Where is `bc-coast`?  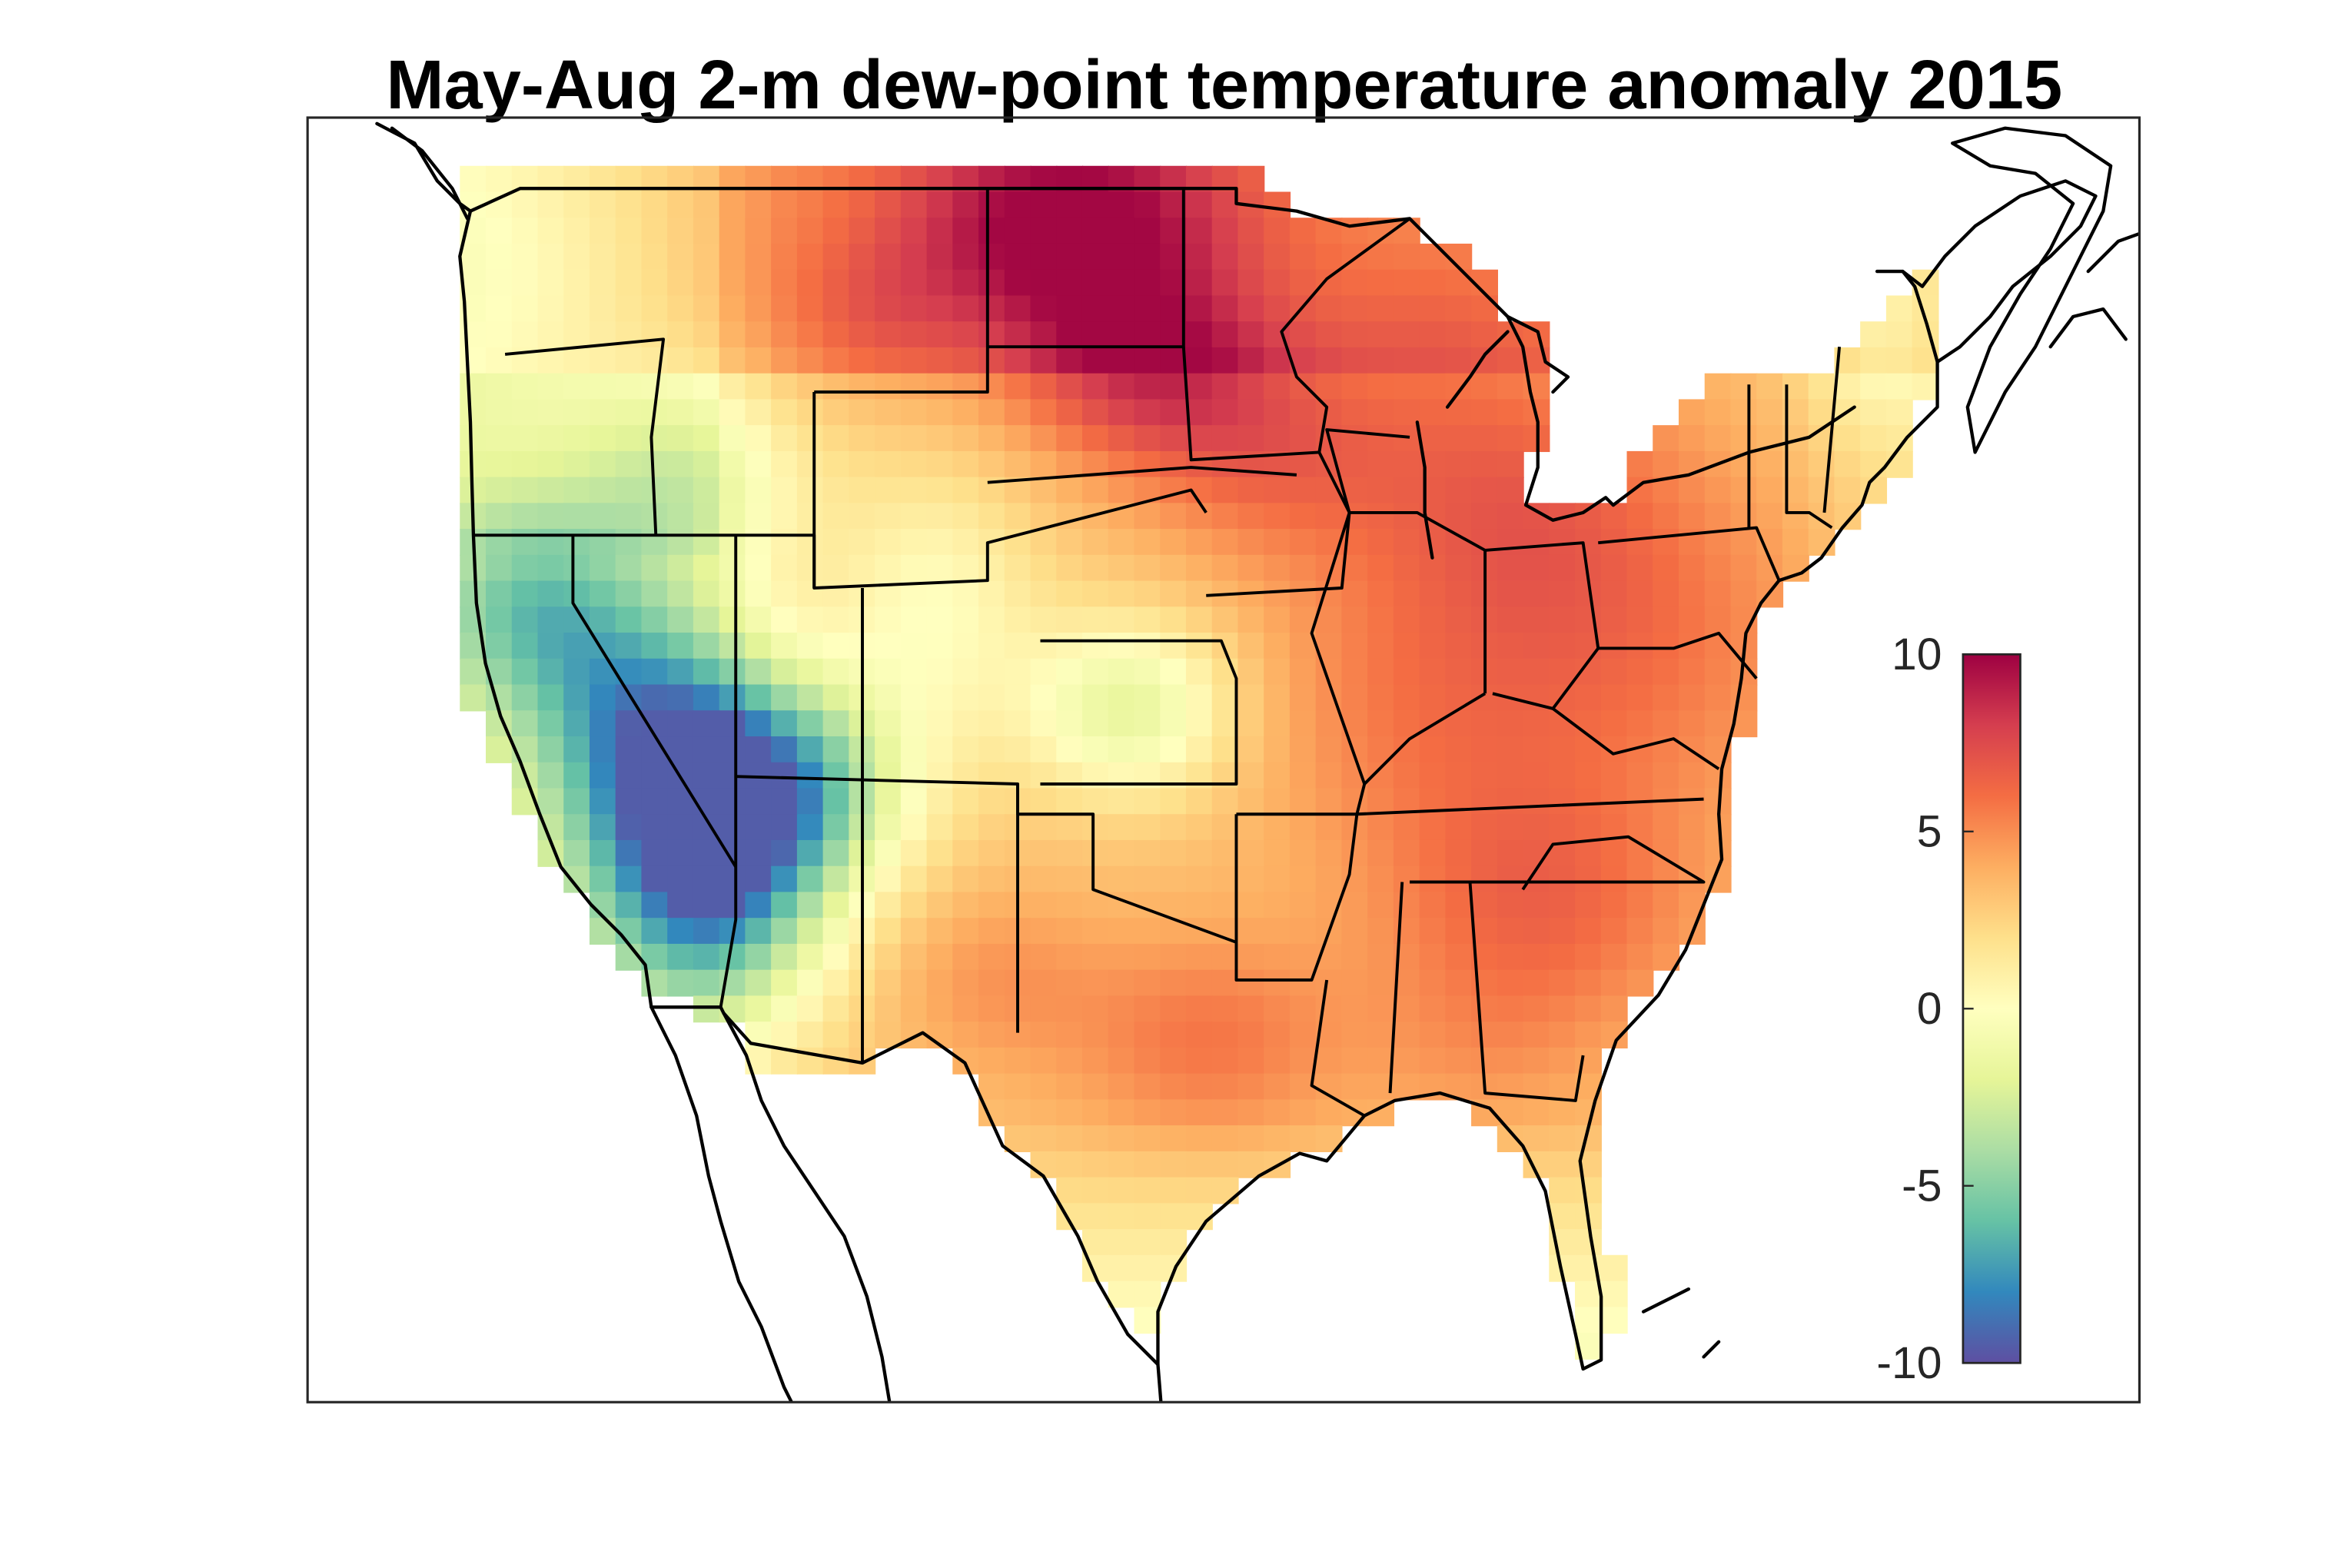
bc-coast is located at coordinates (424, 171).